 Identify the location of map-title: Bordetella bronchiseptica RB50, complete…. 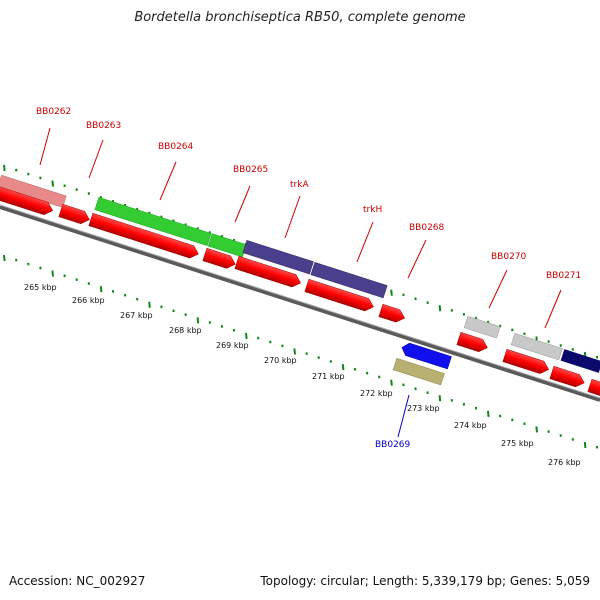
(300, 17).